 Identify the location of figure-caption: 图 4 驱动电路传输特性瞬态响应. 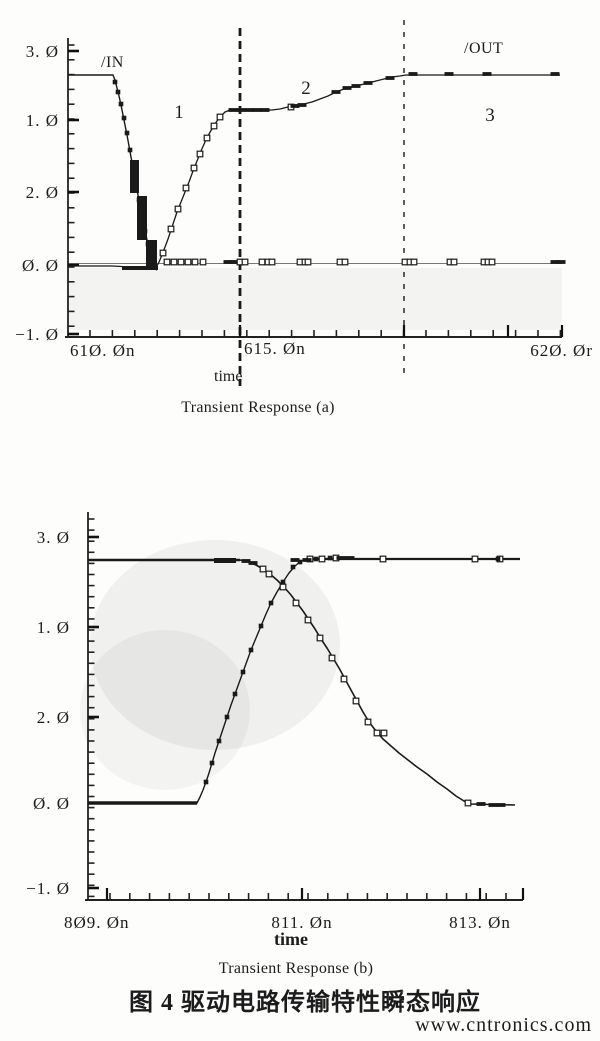
(305, 1002).